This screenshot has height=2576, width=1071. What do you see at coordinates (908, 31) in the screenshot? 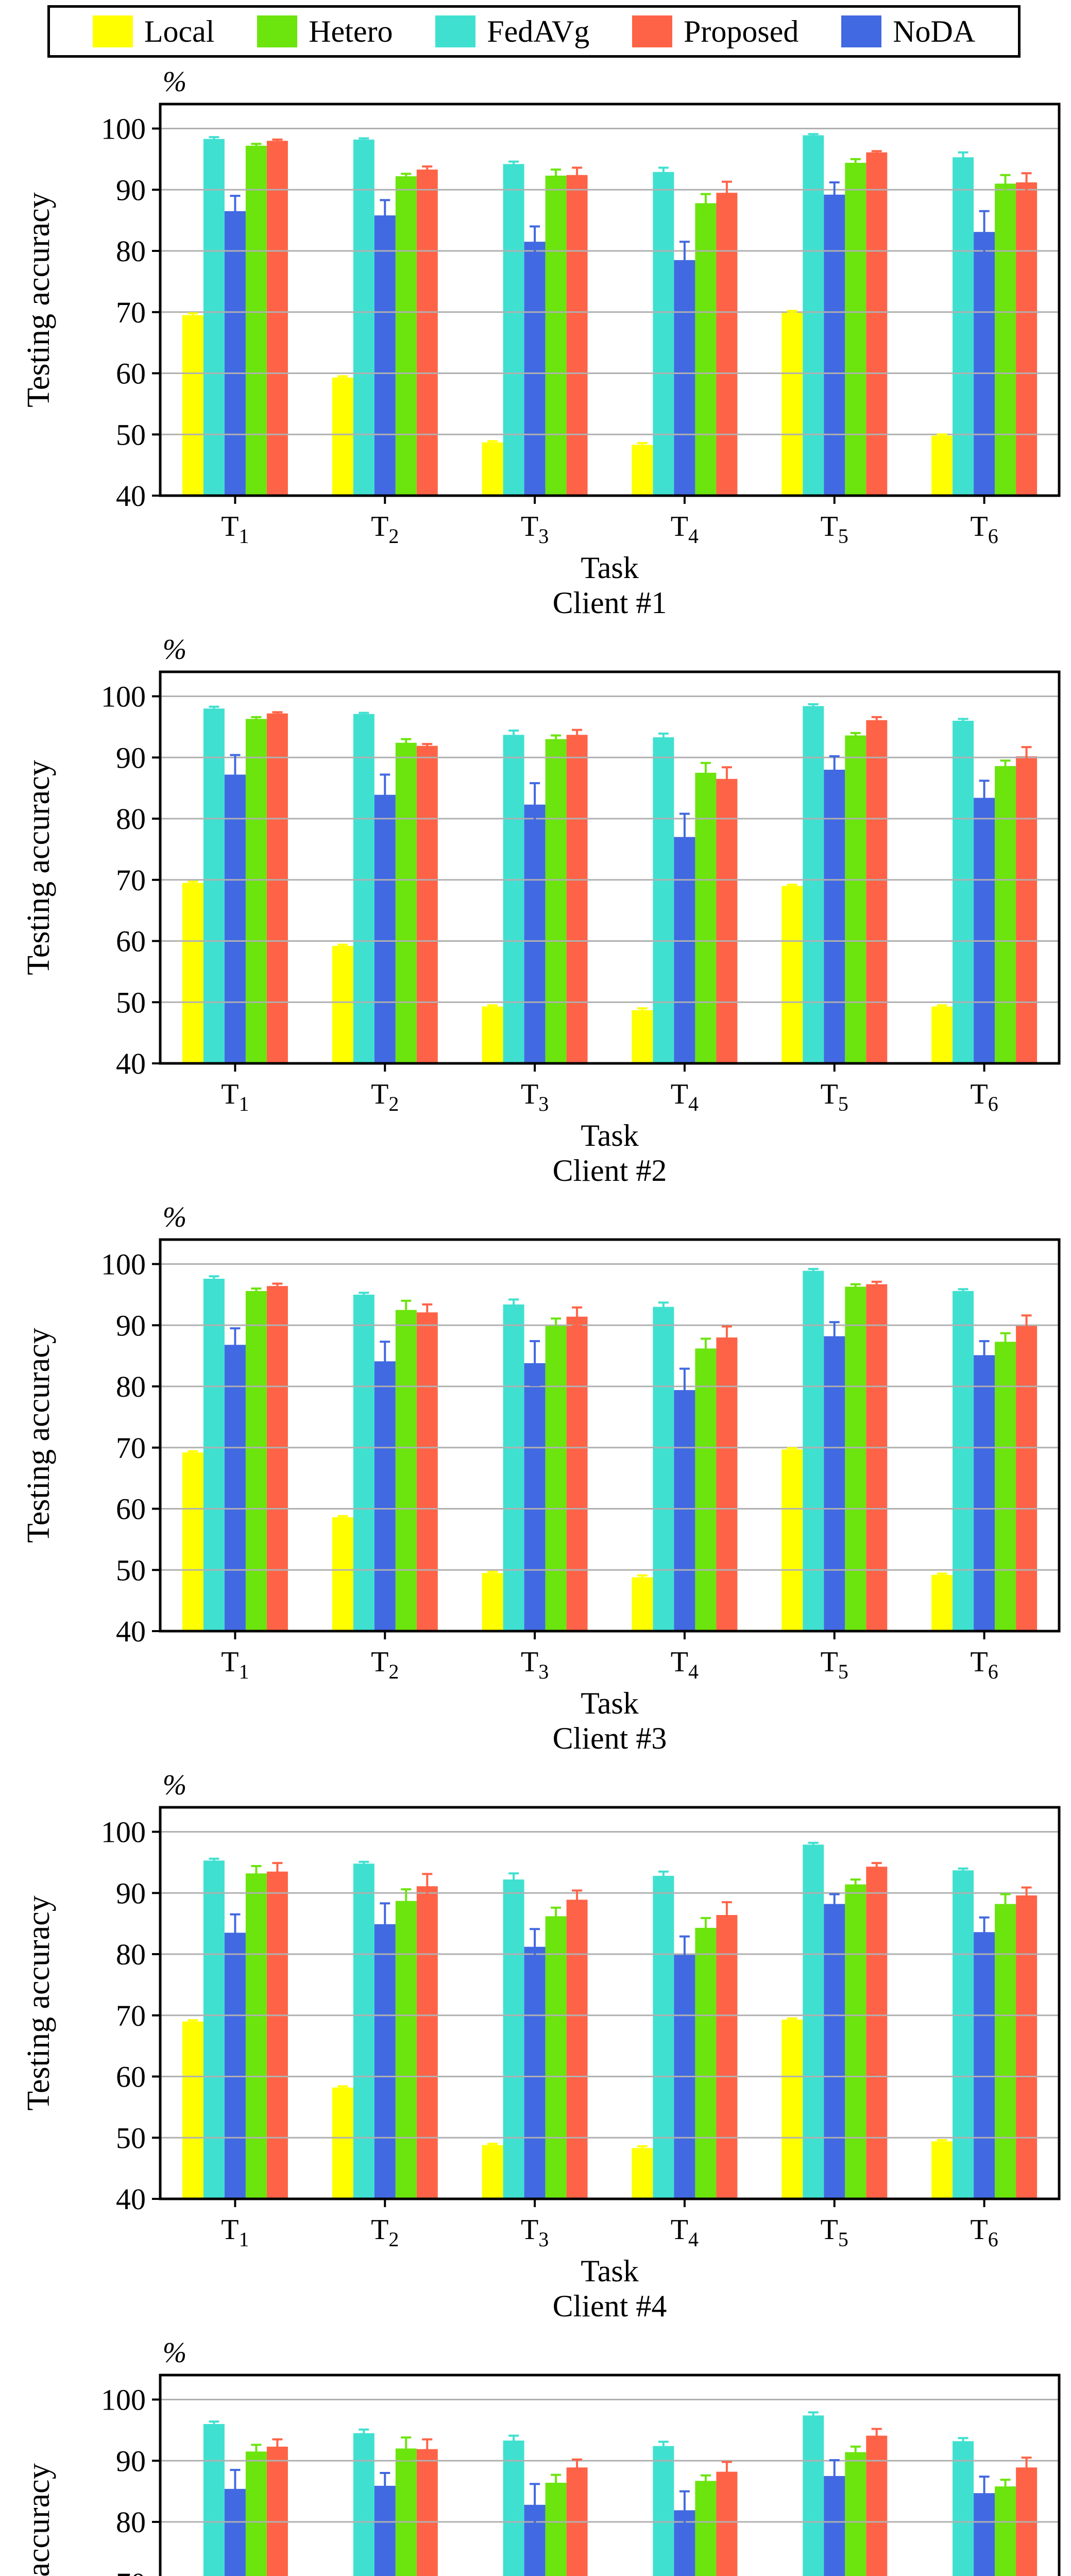
I see `legend-item-noda: NoDA` at bounding box center [908, 31].